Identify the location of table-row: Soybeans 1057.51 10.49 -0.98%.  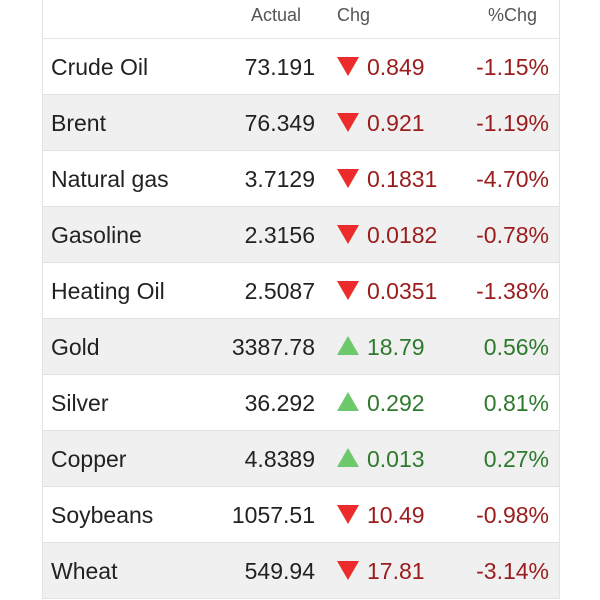
(301, 514).